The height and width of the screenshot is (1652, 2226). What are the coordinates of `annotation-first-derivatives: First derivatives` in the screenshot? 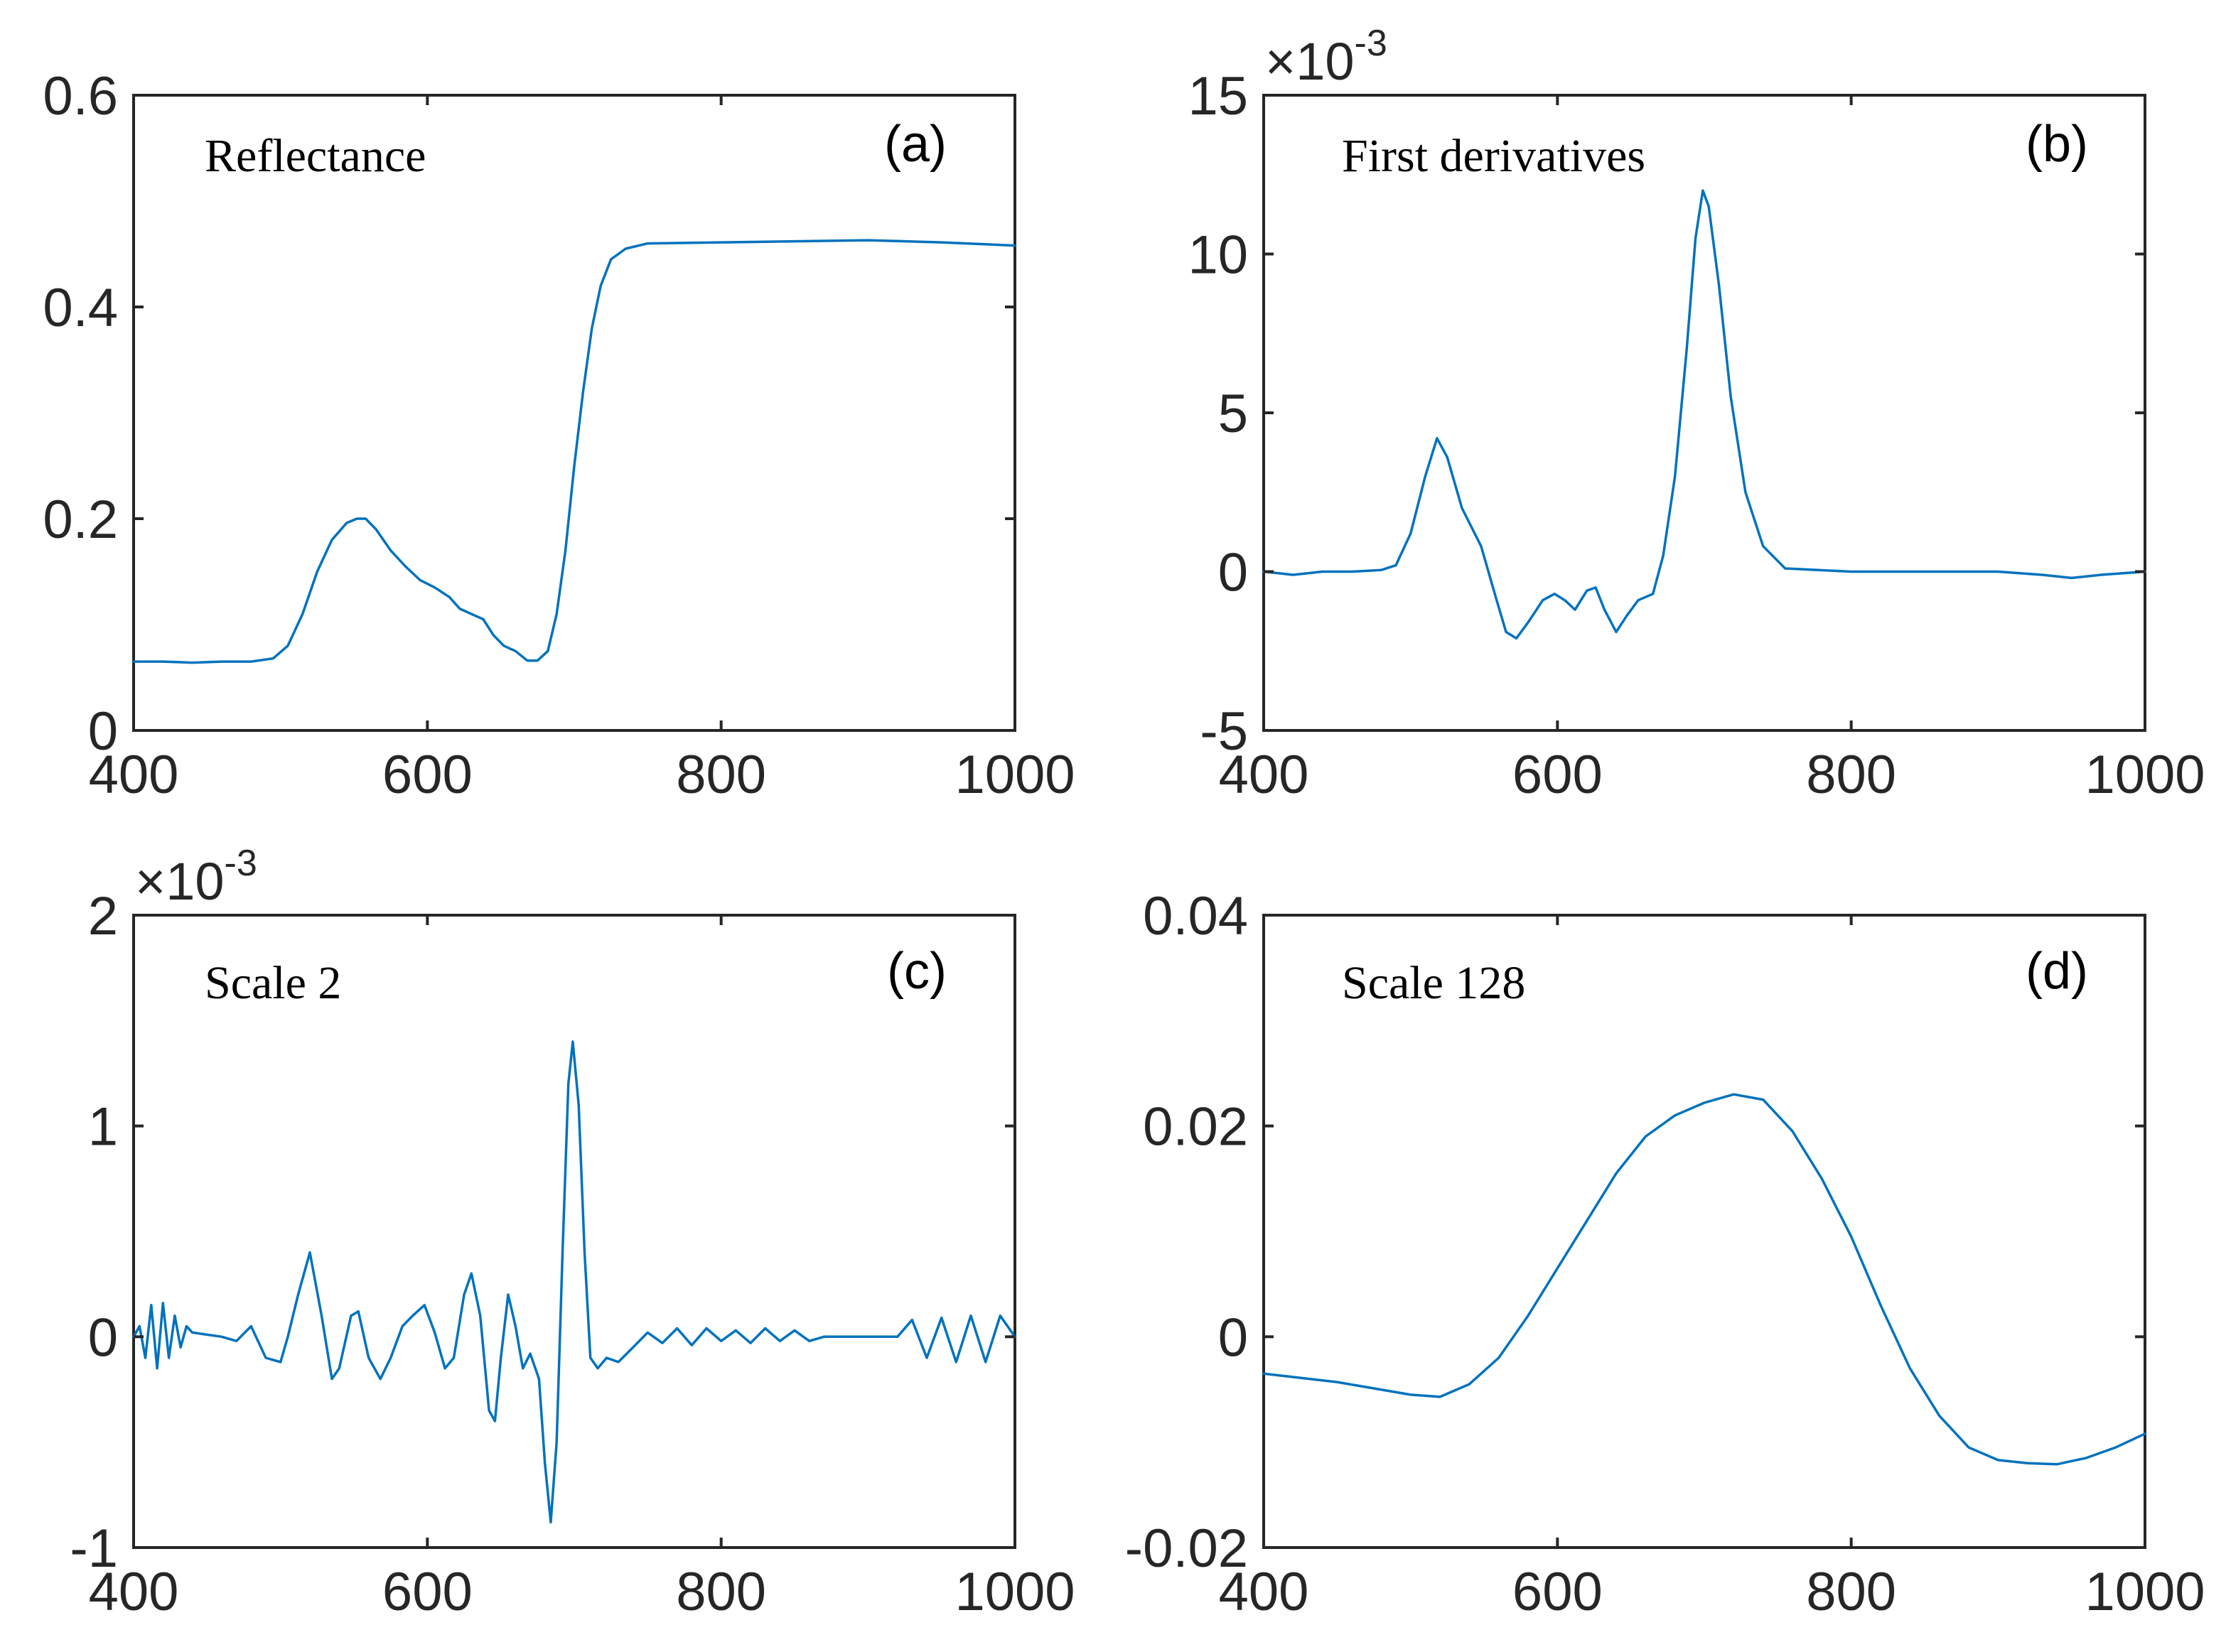 It's located at (1494, 156).